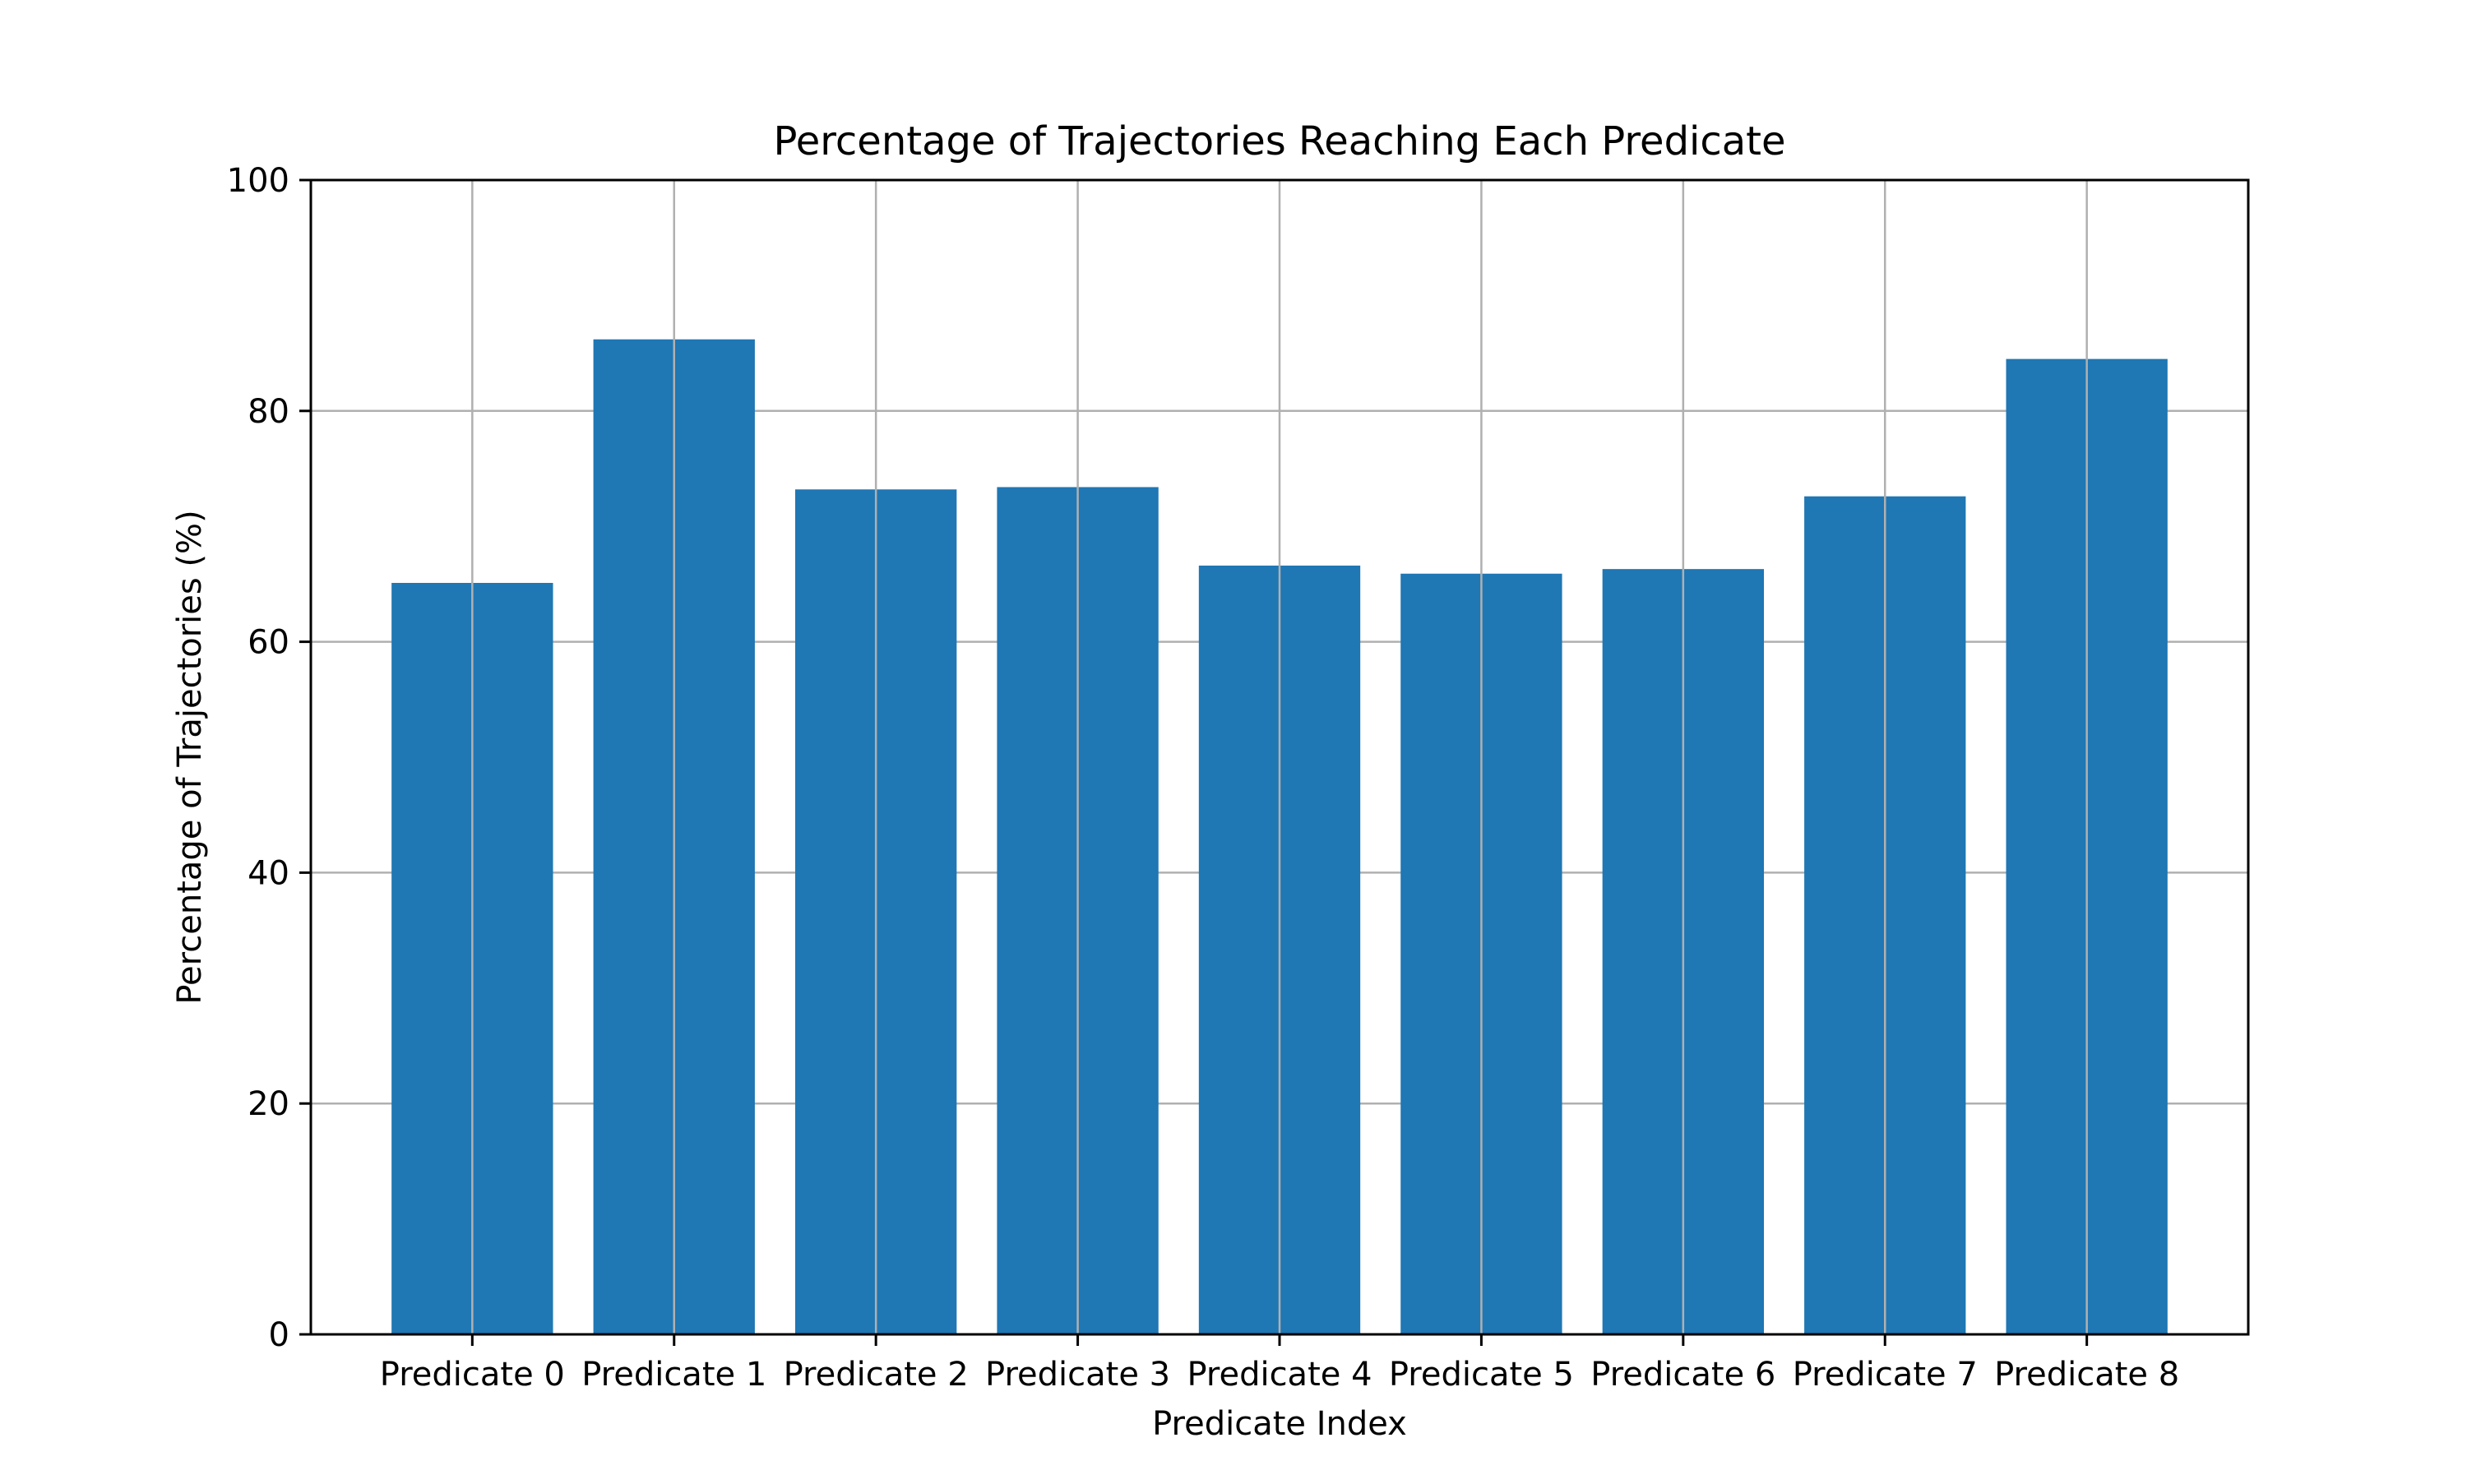 Image resolution: width=2467 pixels, height=1484 pixels. What do you see at coordinates (258, 181) in the screenshot?
I see `y-tick-label: 100` at bounding box center [258, 181].